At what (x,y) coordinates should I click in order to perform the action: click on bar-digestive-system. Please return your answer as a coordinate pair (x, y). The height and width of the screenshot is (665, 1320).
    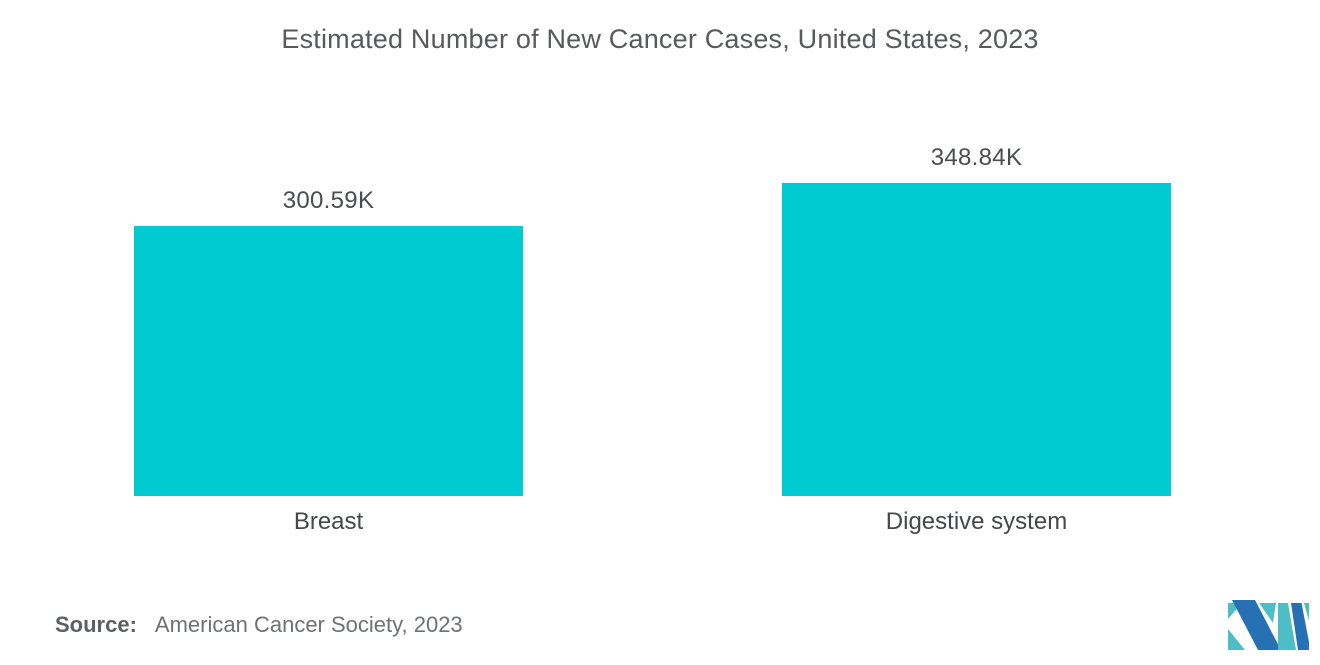
    Looking at the image, I should click on (976, 339).